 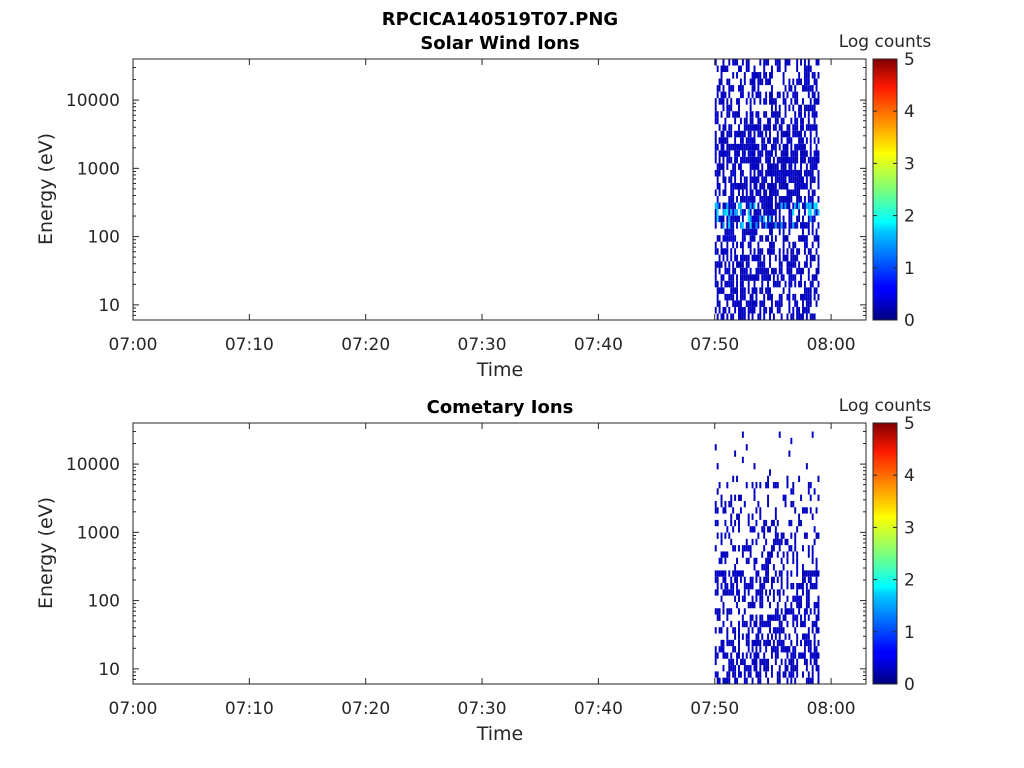 I want to click on colorbar-tick-label: 2, so click(x=909, y=217).